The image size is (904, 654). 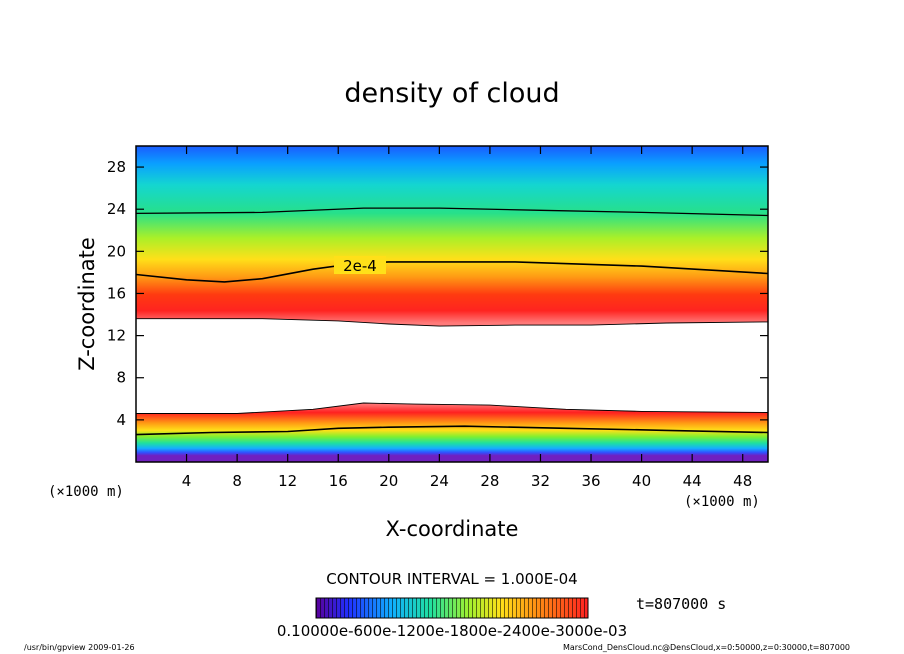 I want to click on contour-label-background, so click(x=360, y=265).